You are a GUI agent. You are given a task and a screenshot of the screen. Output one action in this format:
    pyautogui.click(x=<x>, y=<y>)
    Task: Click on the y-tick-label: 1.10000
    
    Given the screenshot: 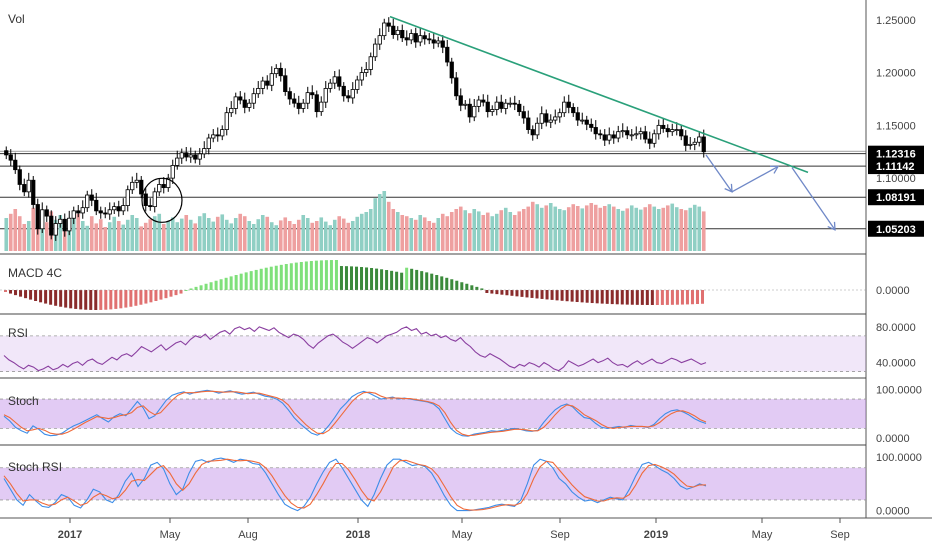 What is the action you would take?
    pyautogui.click(x=896, y=179)
    